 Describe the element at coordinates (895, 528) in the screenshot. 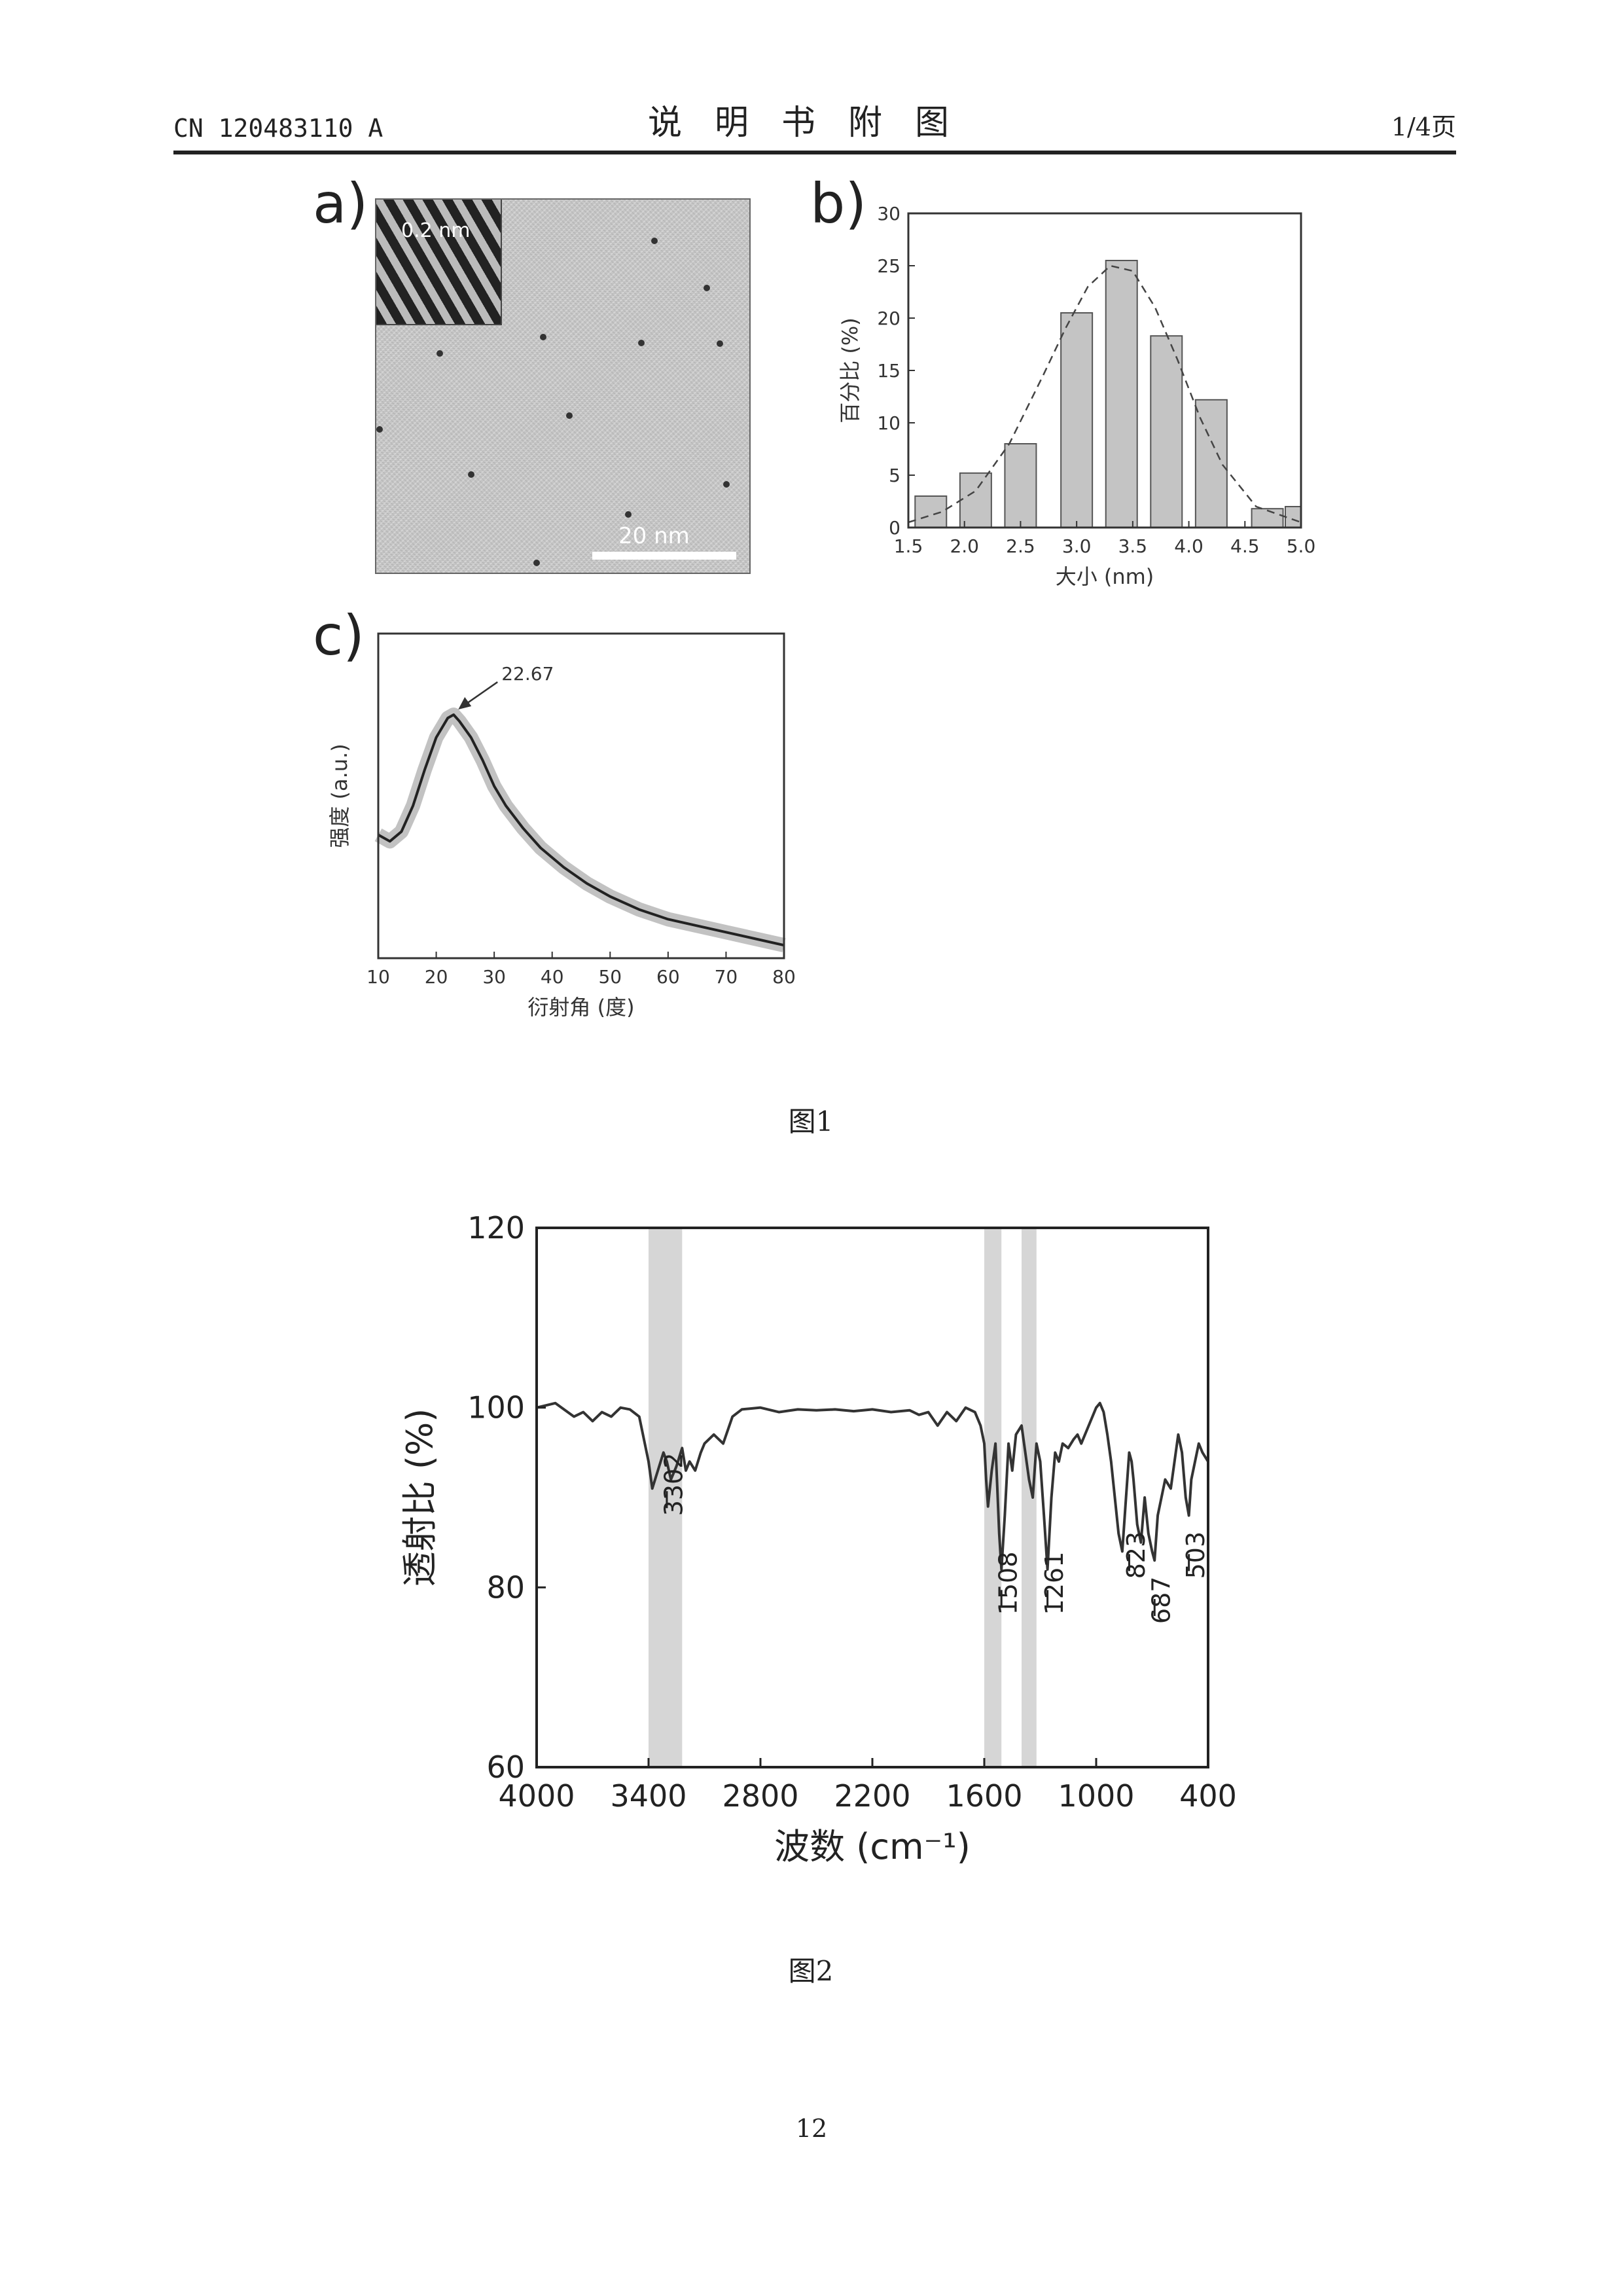

I see `y-tick-label: 0` at that location.